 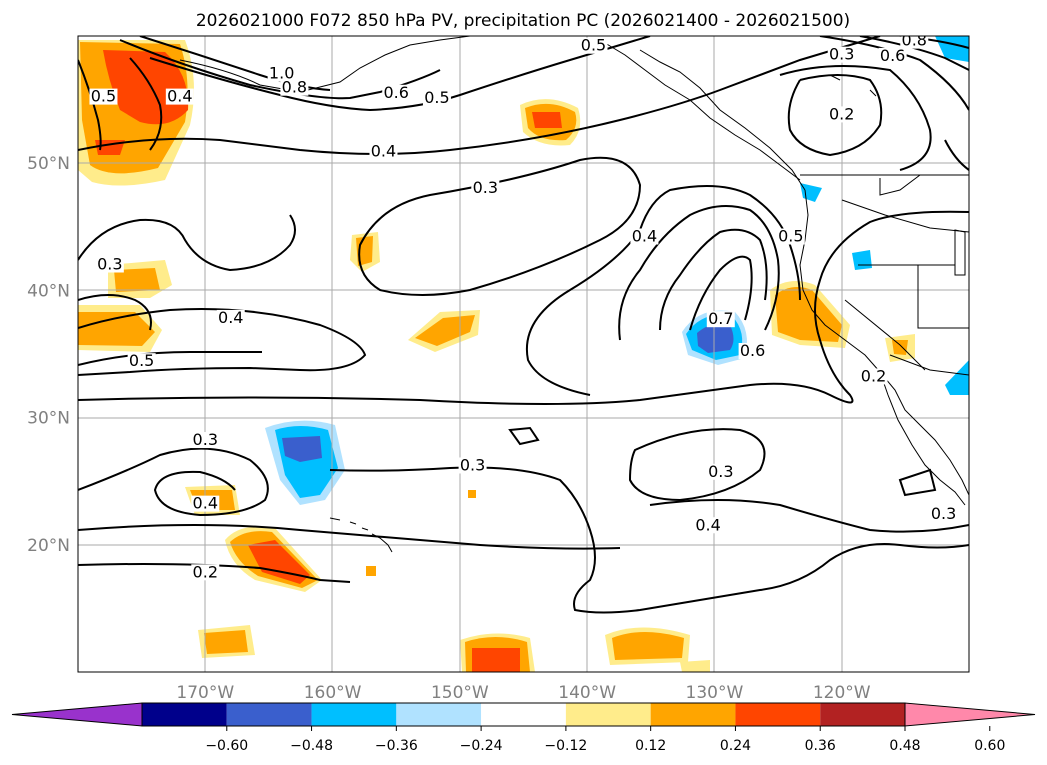 I want to click on colorbar-frame, so click(x=523, y=714).